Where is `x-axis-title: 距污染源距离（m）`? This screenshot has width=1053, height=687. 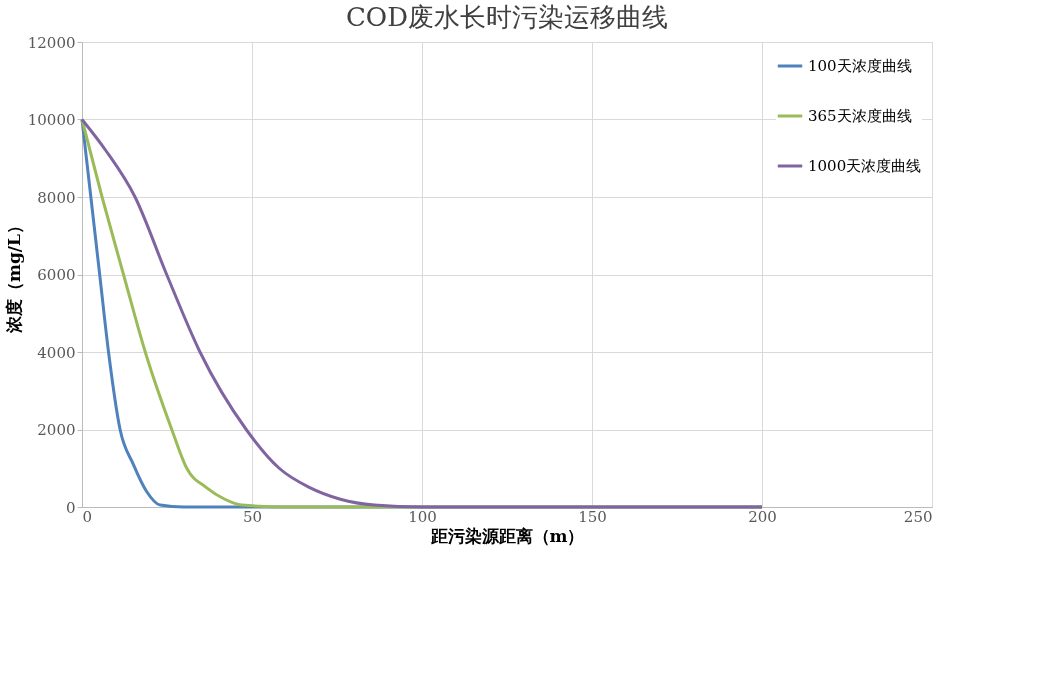 x-axis-title: 距污染源距离（m） is located at coordinates (507, 535).